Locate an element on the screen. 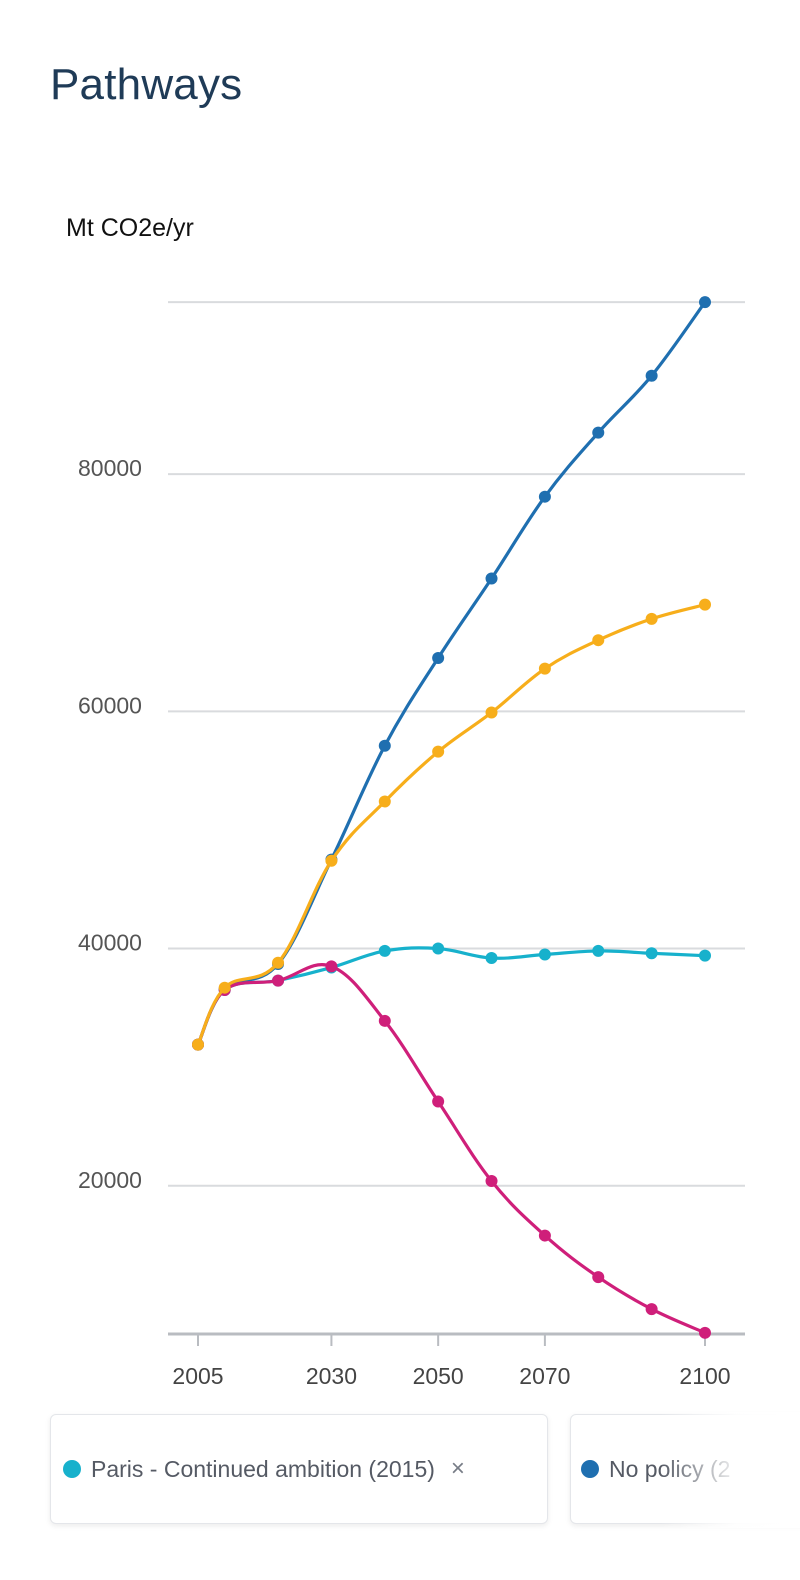 The height and width of the screenshot is (1580, 800). y-tick-label: 80000 is located at coordinates (110, 468).